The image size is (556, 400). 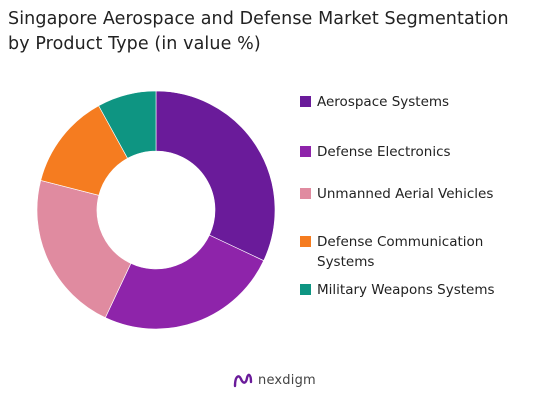 I want to click on legend-swatch-defense-communication-systems, so click(x=305, y=241).